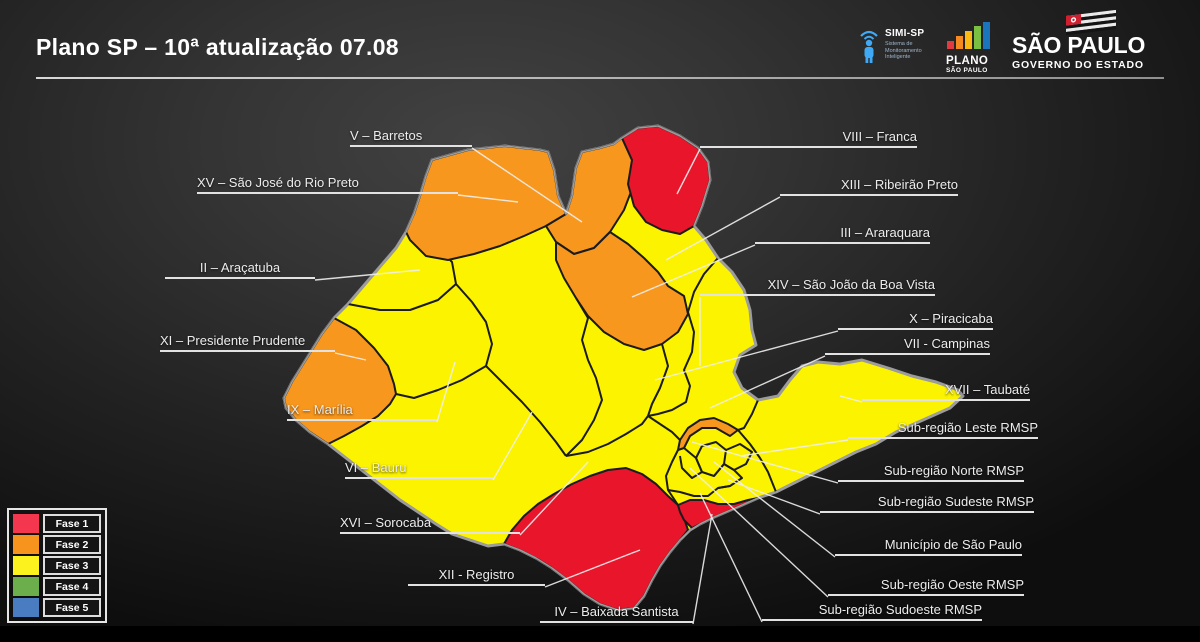 The height and width of the screenshot is (642, 1200). What do you see at coordinates (1091, 23) in the screenshot?
I see `sp-flag-icon` at bounding box center [1091, 23].